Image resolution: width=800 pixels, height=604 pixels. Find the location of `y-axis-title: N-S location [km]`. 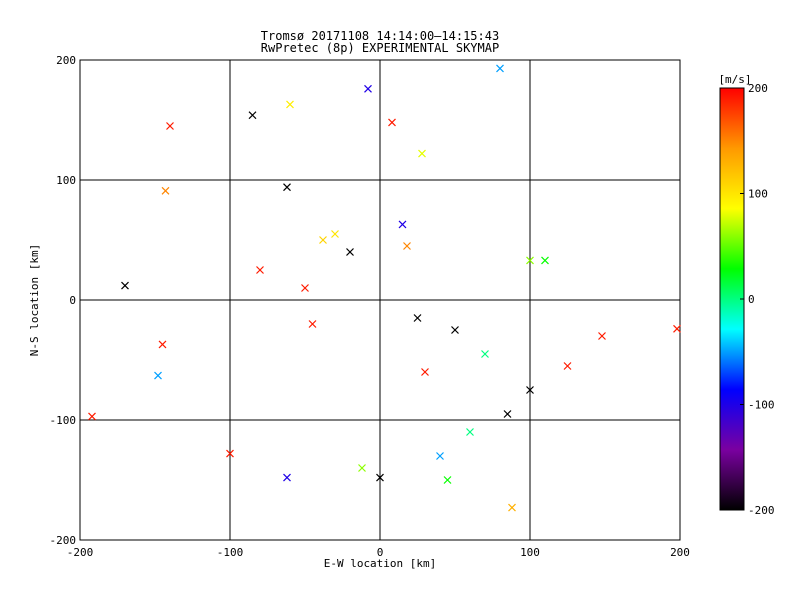

y-axis-title: N-S location [km] is located at coordinates (34, 300).